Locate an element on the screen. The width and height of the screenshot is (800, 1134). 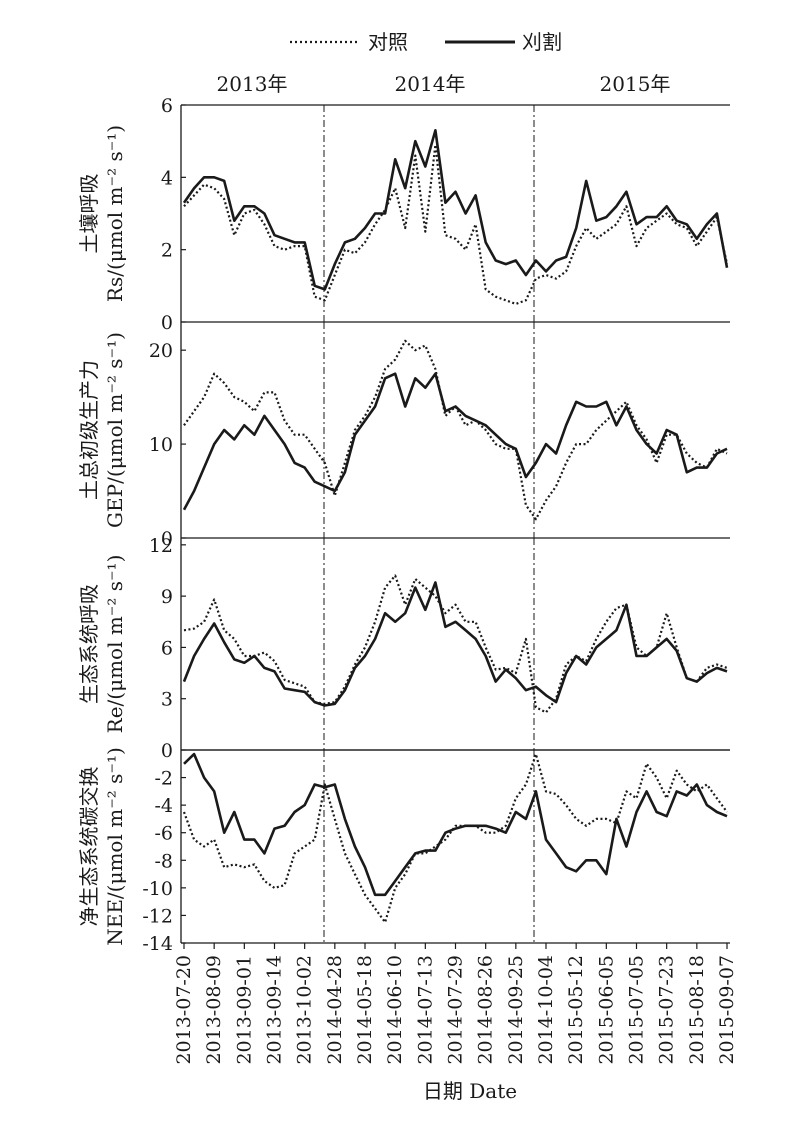
legend-label-mowing: 刈割 is located at coordinates (542, 42).